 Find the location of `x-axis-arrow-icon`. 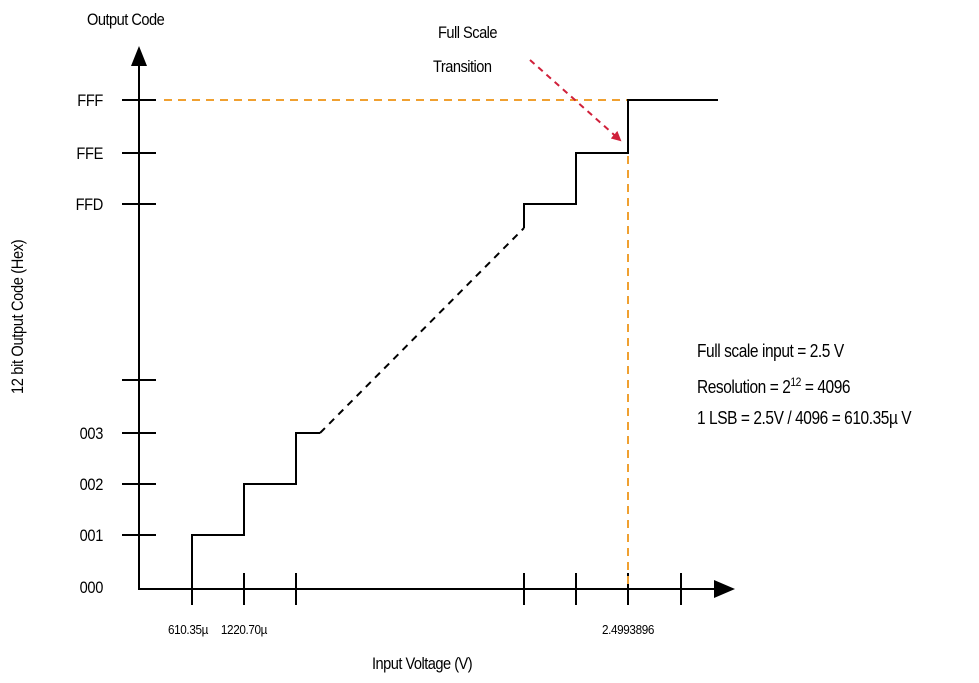

x-axis-arrow-icon is located at coordinates (724, 589).